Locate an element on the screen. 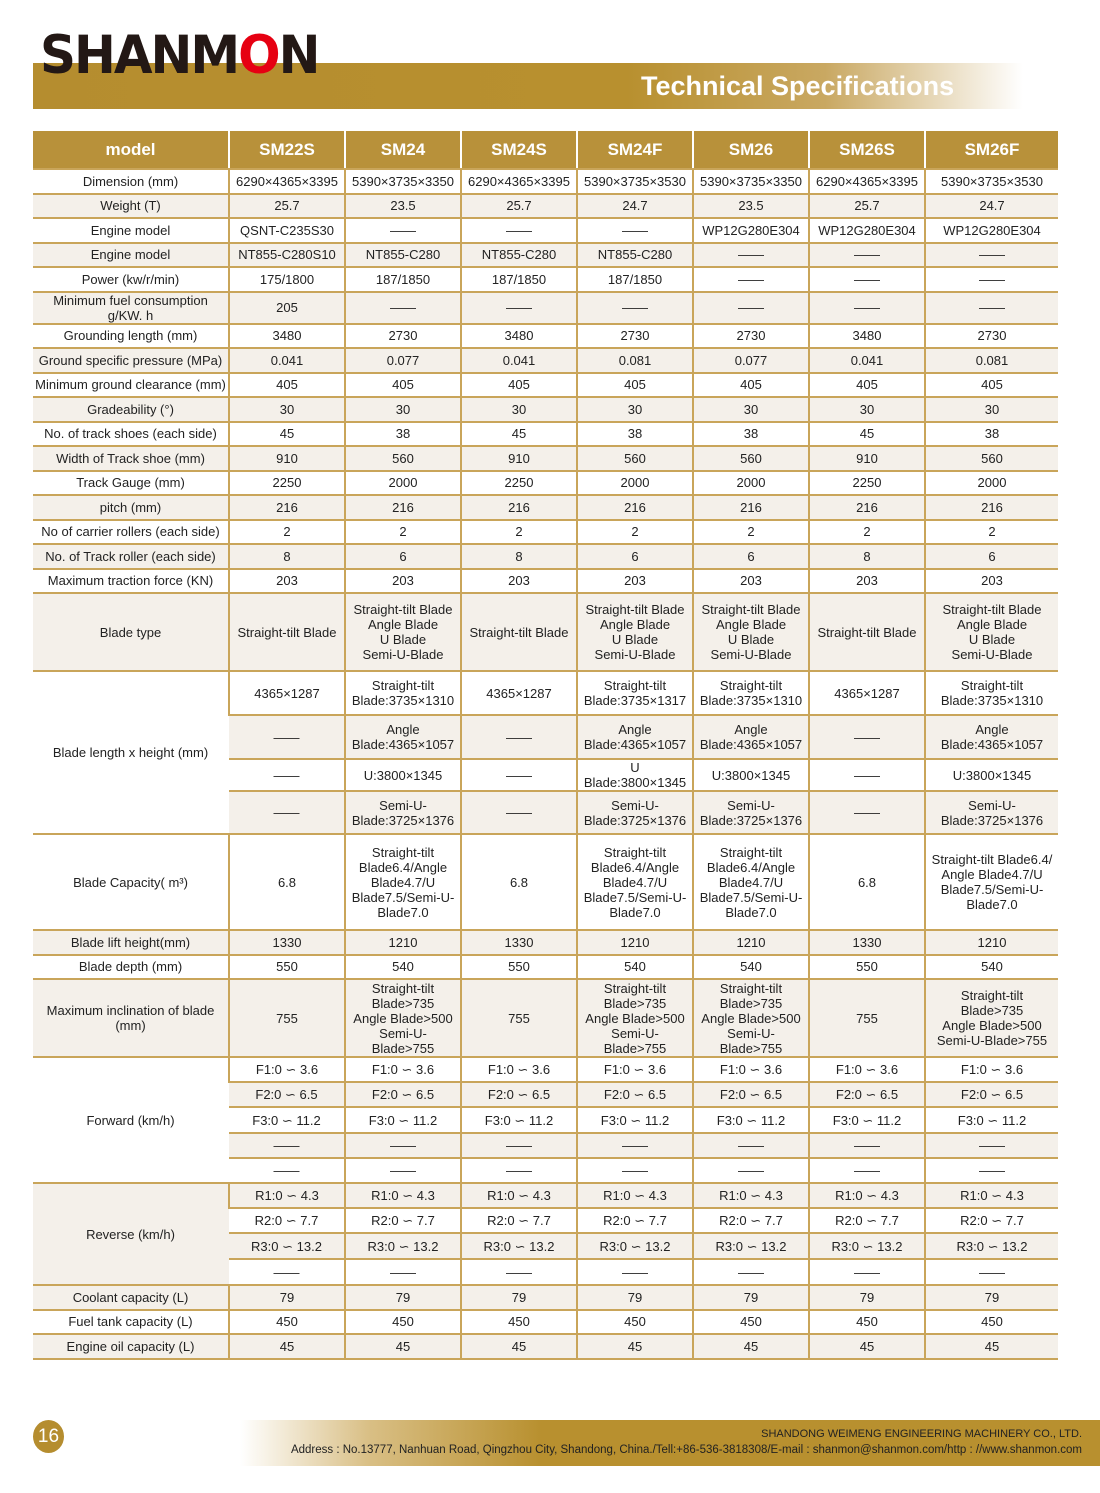 The height and width of the screenshot is (1493, 1100). table-cell: 755 is located at coordinates (286, 1018).